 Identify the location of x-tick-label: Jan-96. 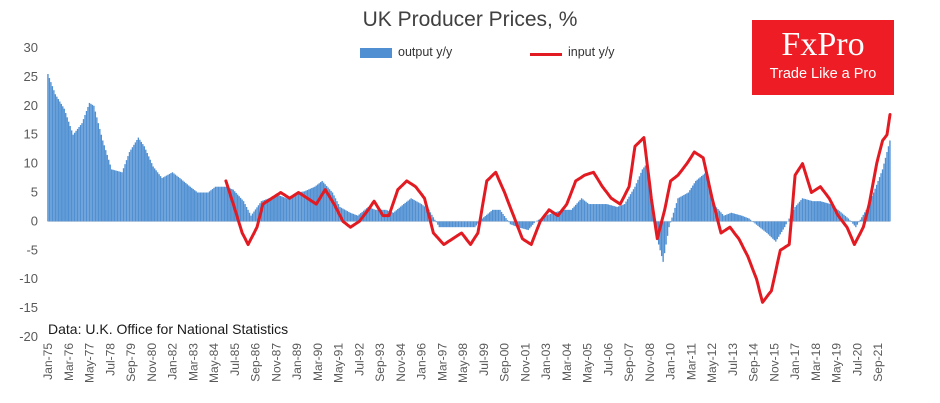
(422, 361).